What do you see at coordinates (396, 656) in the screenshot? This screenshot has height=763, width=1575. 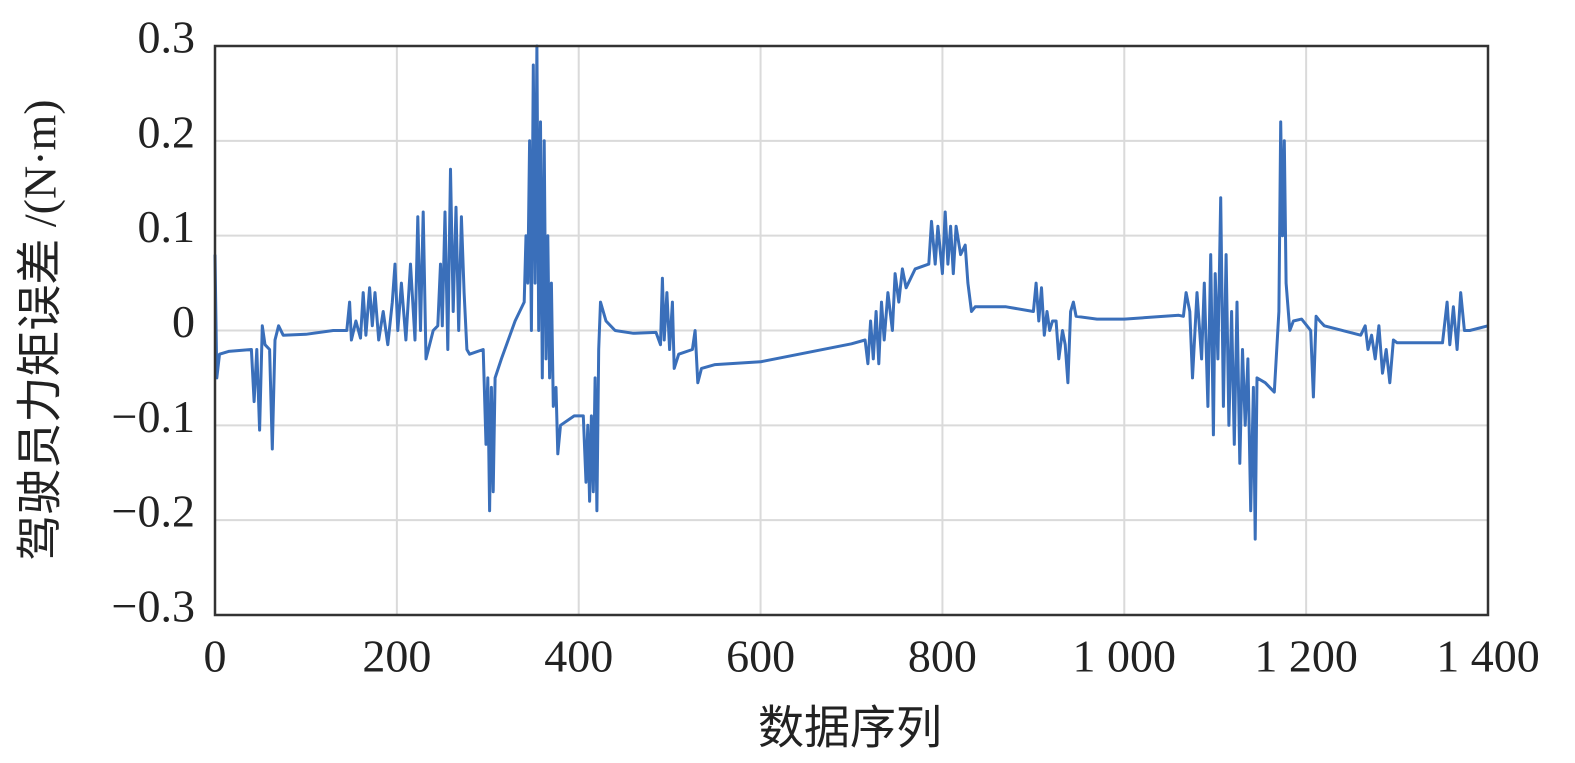 I see `x-tick-label: 200` at bounding box center [396, 656].